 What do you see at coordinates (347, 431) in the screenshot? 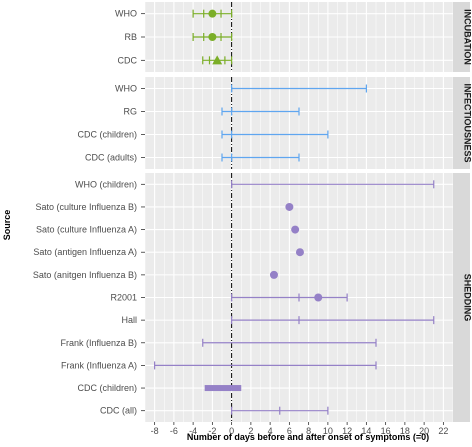
I see `x-tick-label: 12` at bounding box center [347, 431].